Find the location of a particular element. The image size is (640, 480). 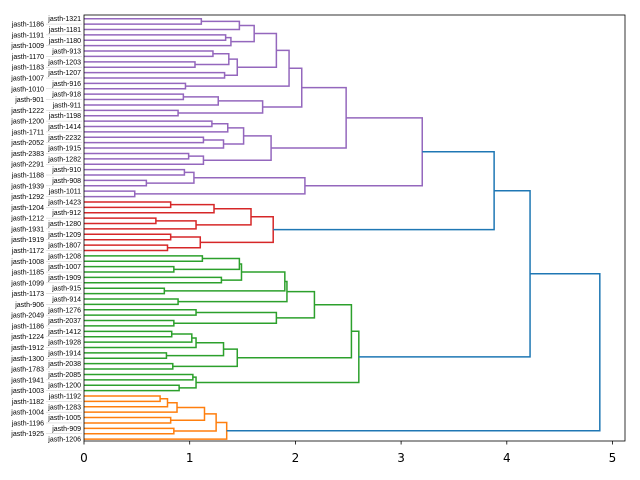

leaf-label: jasth-1188 is located at coordinates (27, 176).